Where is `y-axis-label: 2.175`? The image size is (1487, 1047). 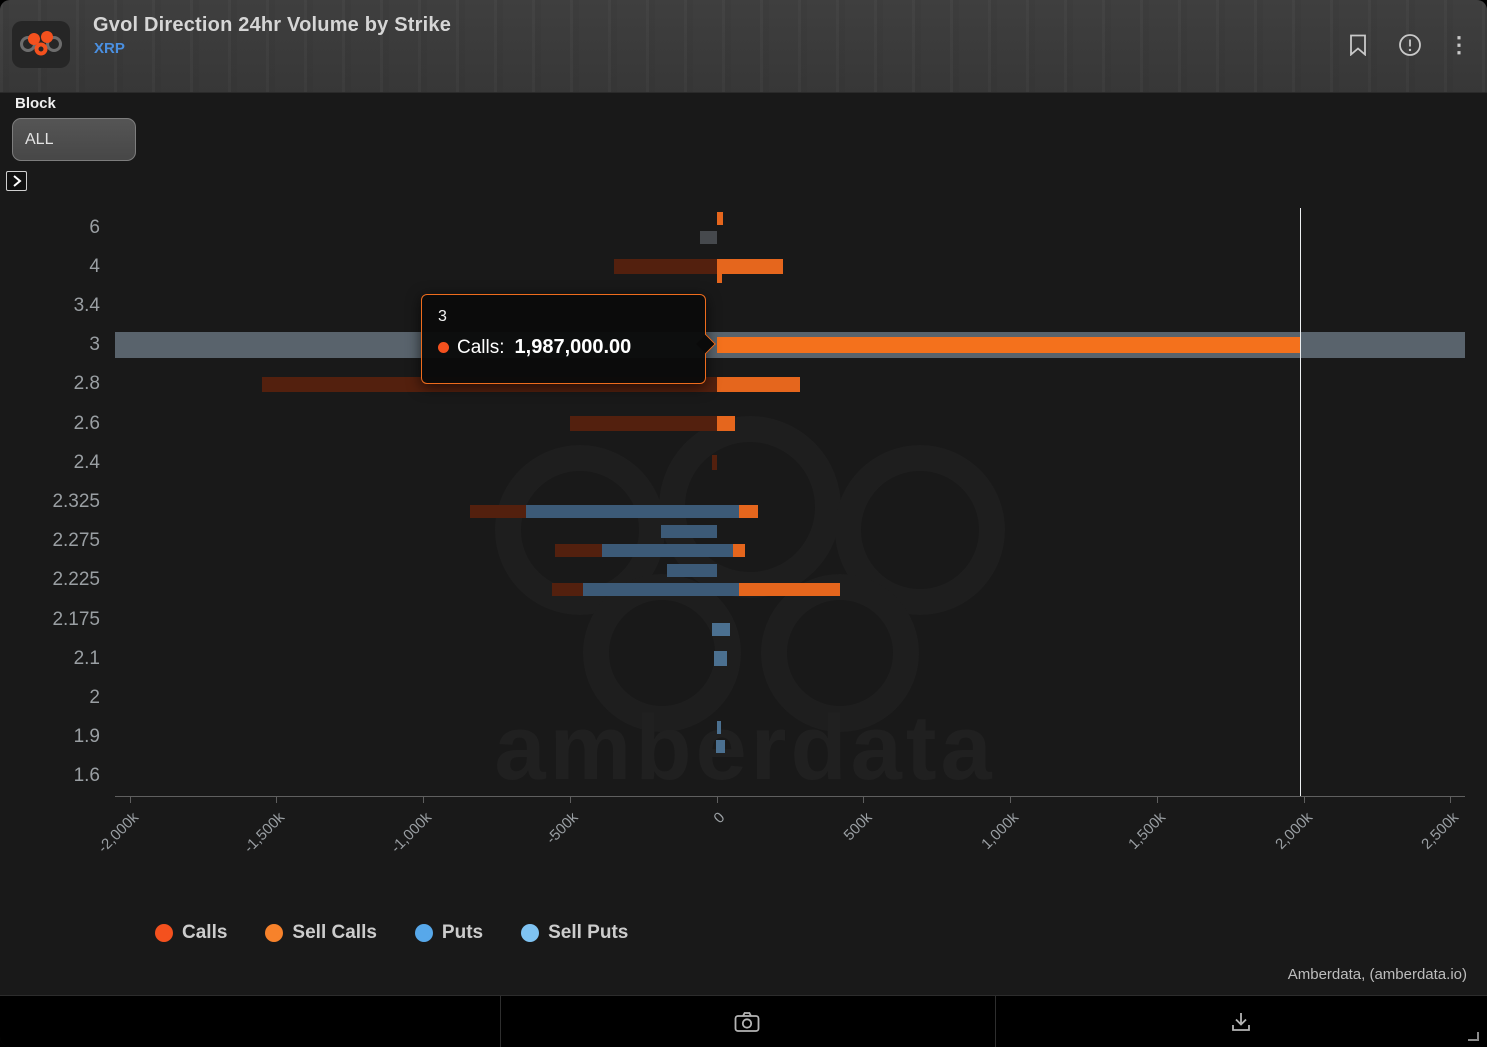 y-axis-label: 2.175 is located at coordinates (76, 619).